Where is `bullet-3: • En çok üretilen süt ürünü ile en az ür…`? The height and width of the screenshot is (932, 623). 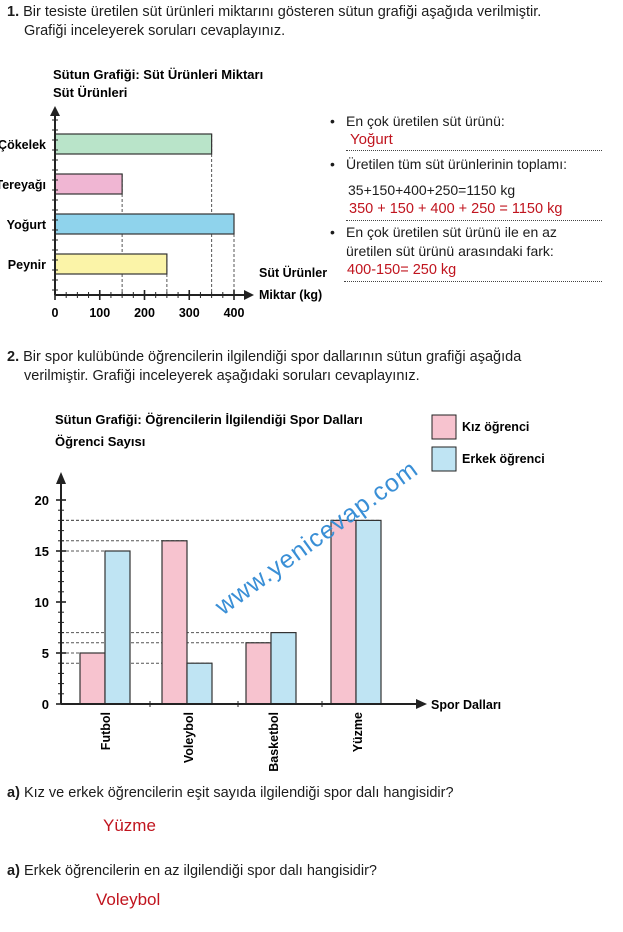 bullet-3: • En çok üretilen süt ürünü ile en az ür… is located at coordinates (475, 242).